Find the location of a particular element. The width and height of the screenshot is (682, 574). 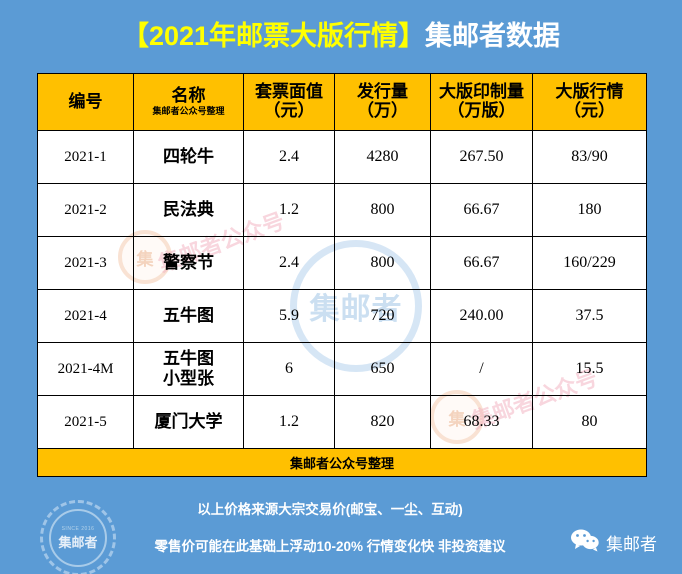

cell-name: 民法典 is located at coordinates (188, 210).